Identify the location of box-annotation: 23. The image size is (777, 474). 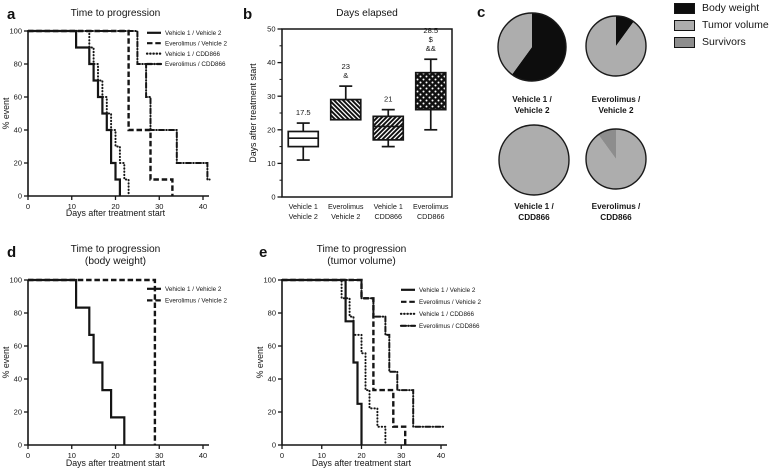
(346, 66).